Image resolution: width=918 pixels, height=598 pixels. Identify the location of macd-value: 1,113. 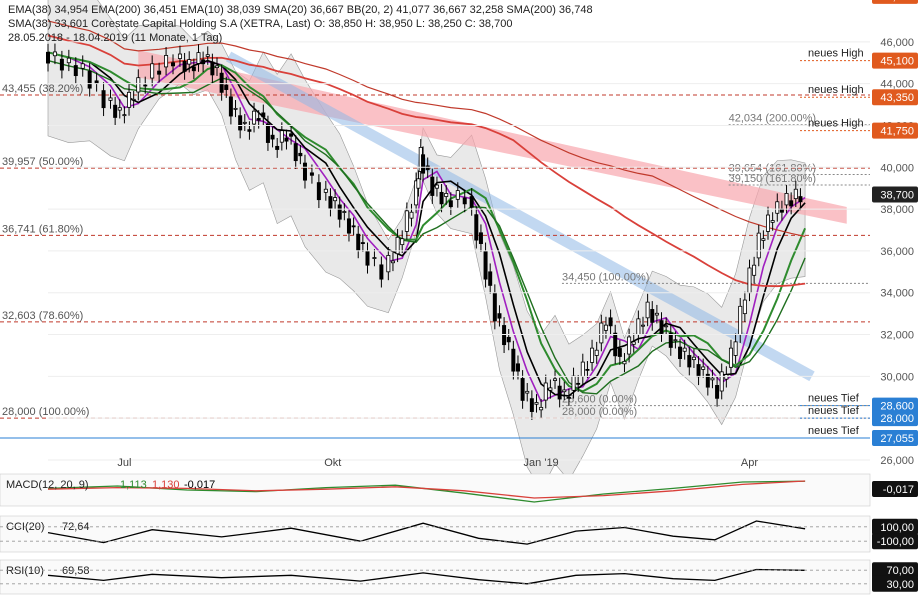
(133, 485).